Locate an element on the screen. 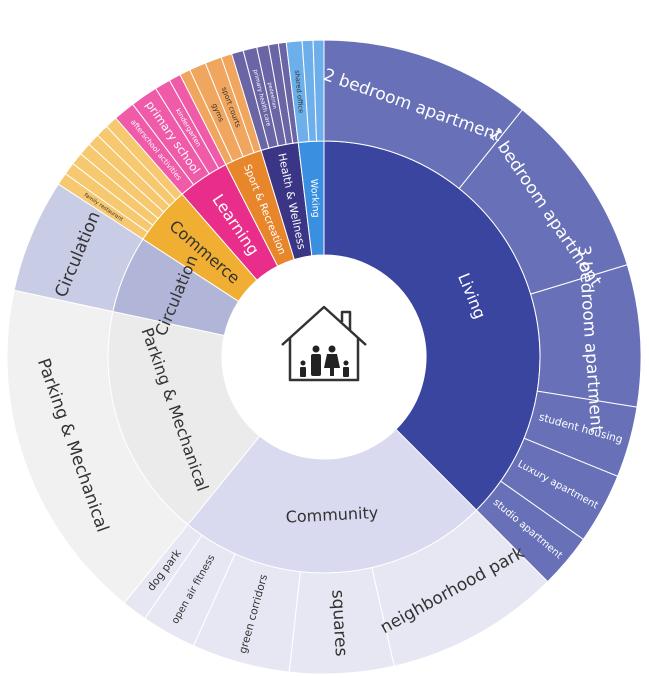 The image size is (649, 678). walls is located at coordinates (324, 360).